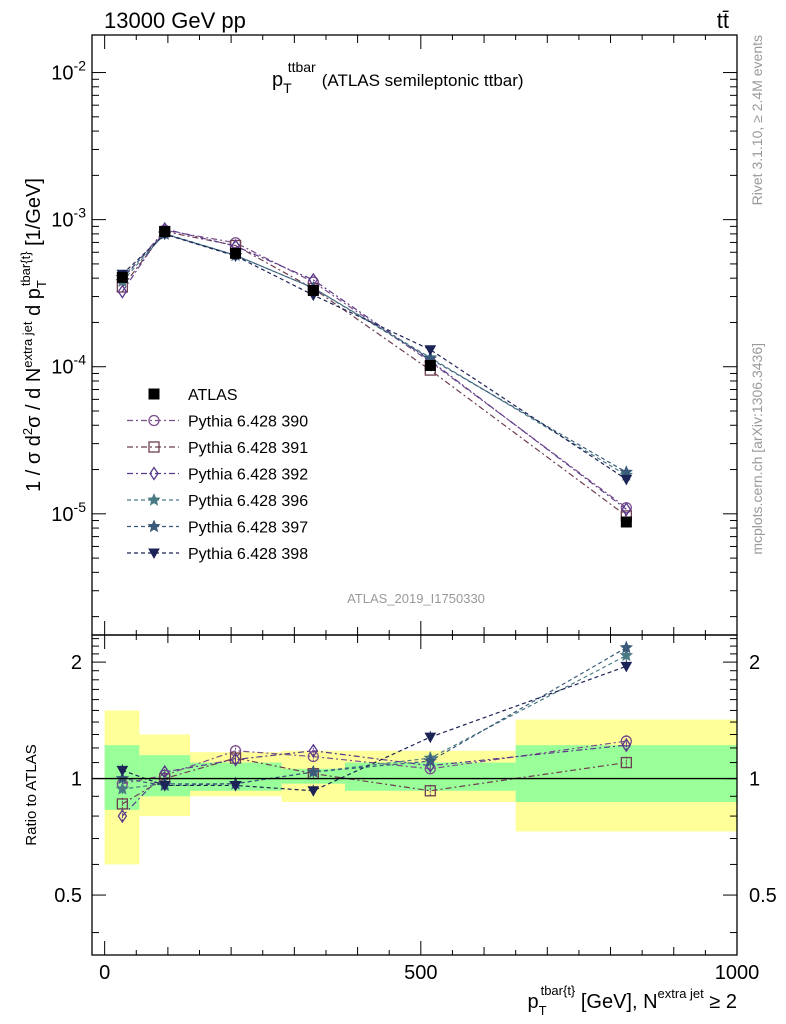  I want to click on y-tick-label-main-2: 10⁻³, so click(68, 218).